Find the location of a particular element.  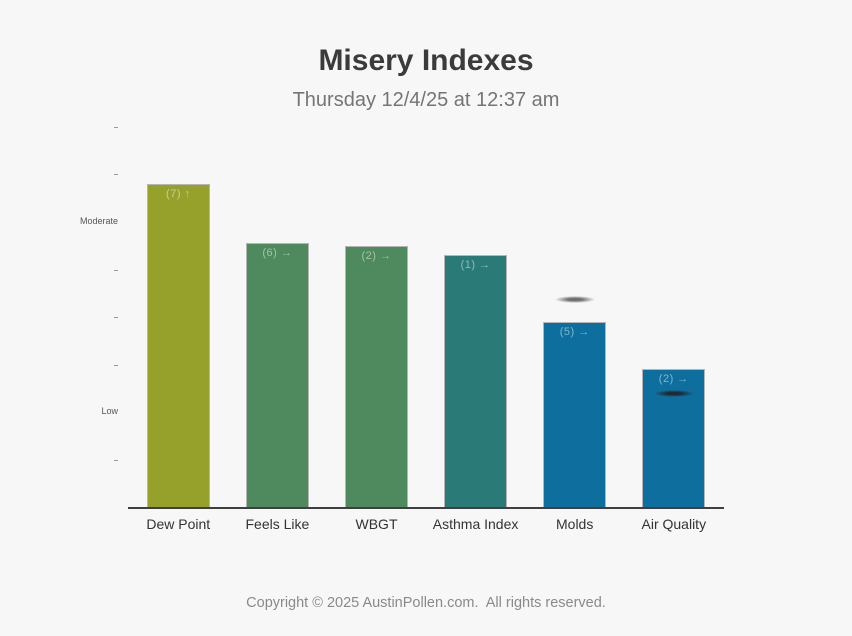

chart-subtitle: Thursday 12/4/25 at 12:37 am is located at coordinates (426, 100).